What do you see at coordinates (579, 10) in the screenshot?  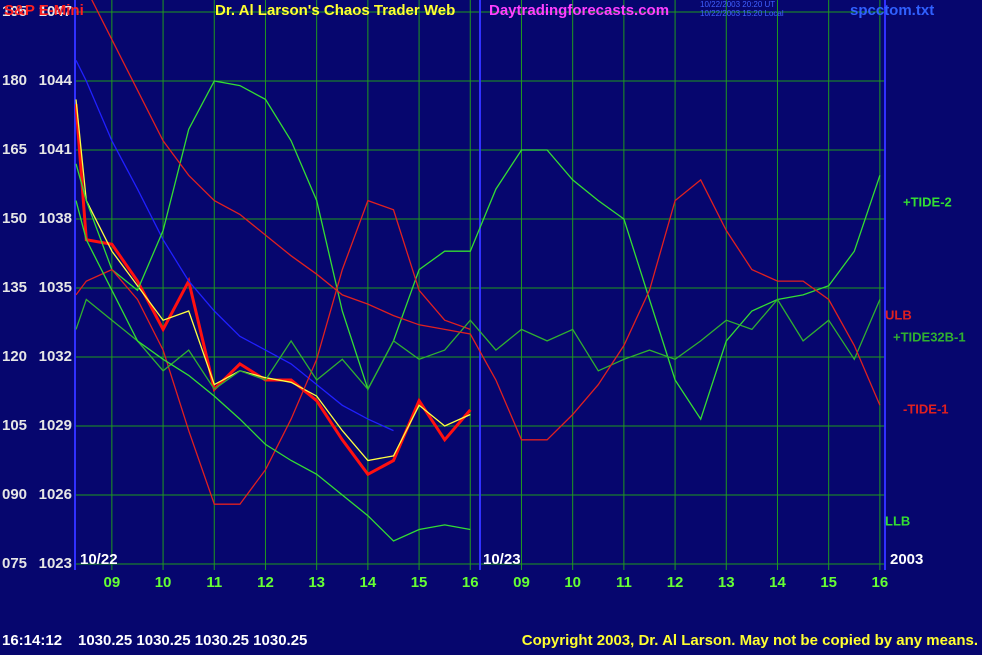 I see `site: Daytradingforecasts.com` at bounding box center [579, 10].